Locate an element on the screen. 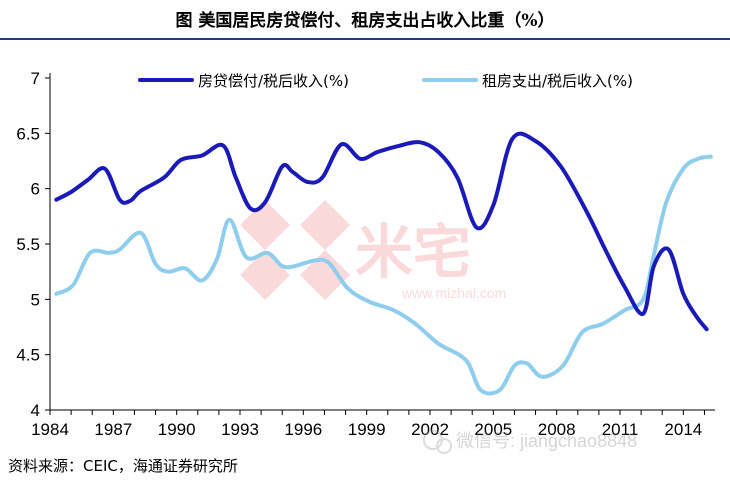  watermark: 米宅 www.mizhai.com is located at coordinates (373, 250).